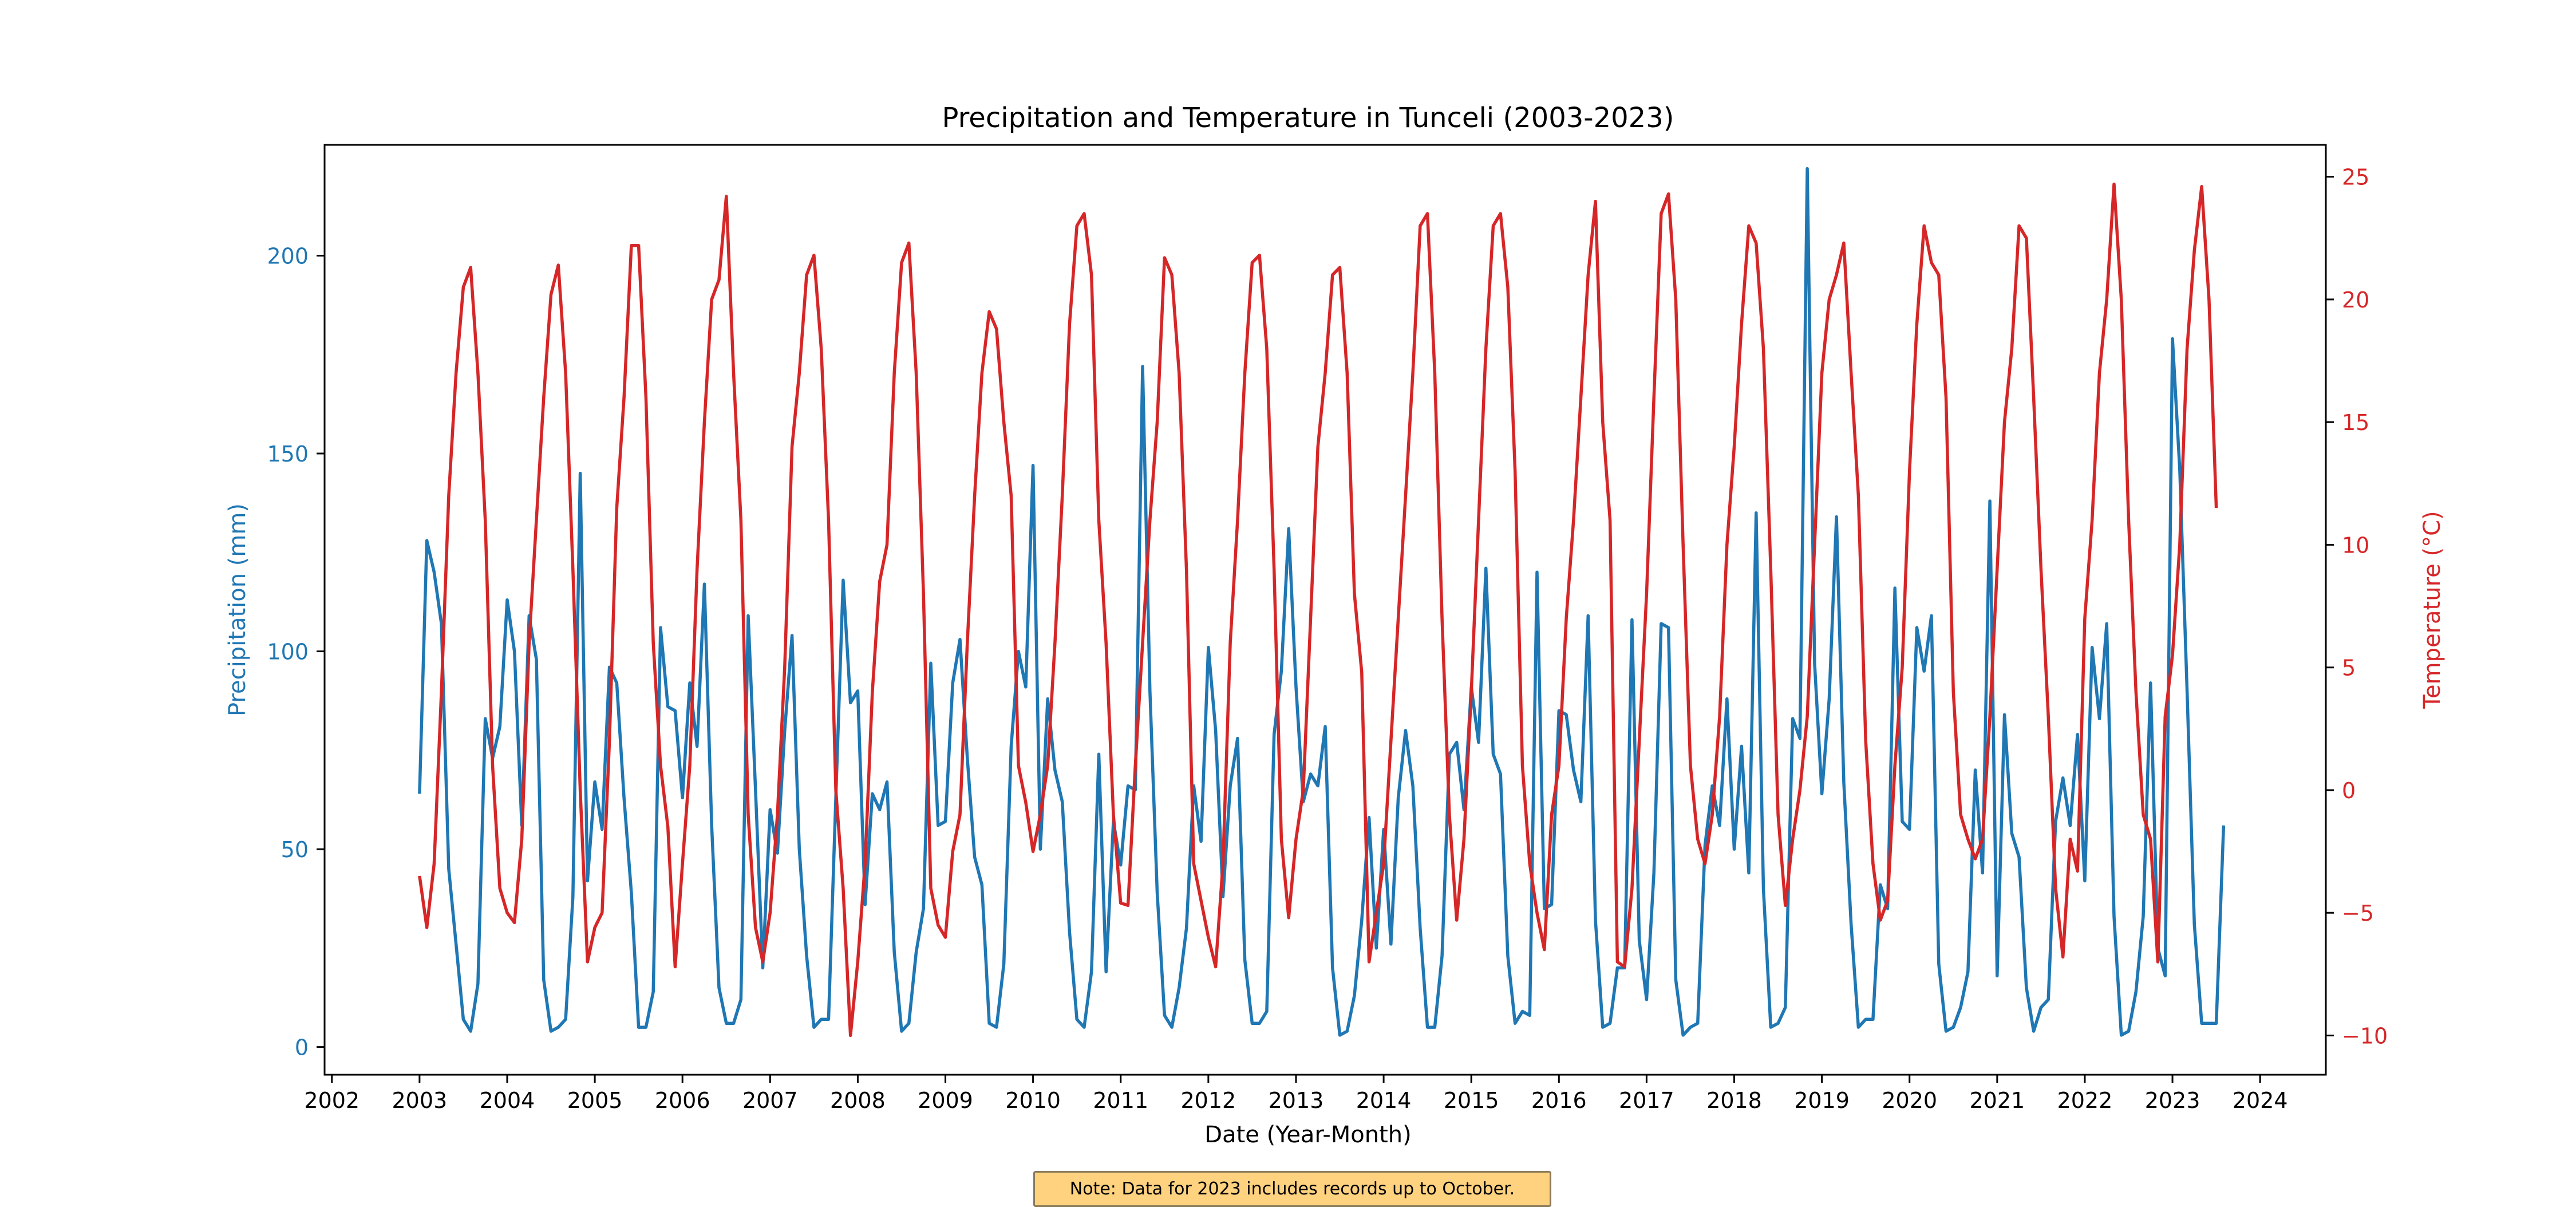 This screenshot has height=1207, width=2576. What do you see at coordinates (507, 1100) in the screenshot?
I see `x-tick-label: 2004` at bounding box center [507, 1100].